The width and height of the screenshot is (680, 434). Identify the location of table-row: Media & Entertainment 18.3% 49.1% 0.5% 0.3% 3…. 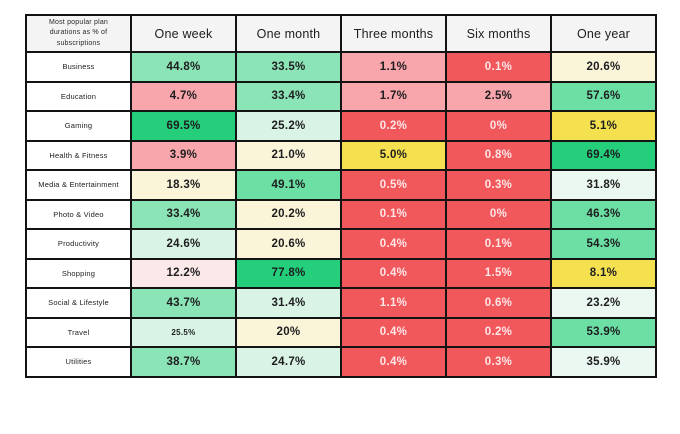
(341, 185).